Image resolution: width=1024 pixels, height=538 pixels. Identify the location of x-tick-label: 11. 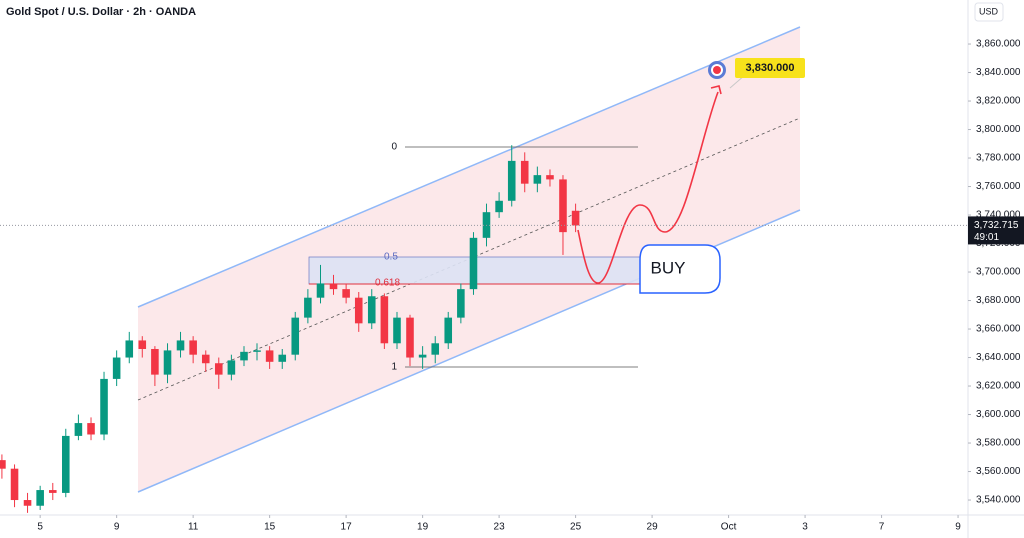
(193, 527).